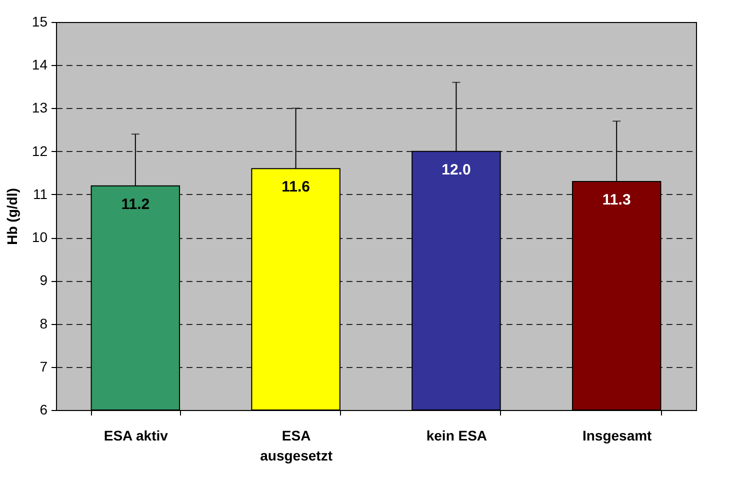  Describe the element at coordinates (616, 200) in the screenshot. I see `data-label: 11.3` at that location.